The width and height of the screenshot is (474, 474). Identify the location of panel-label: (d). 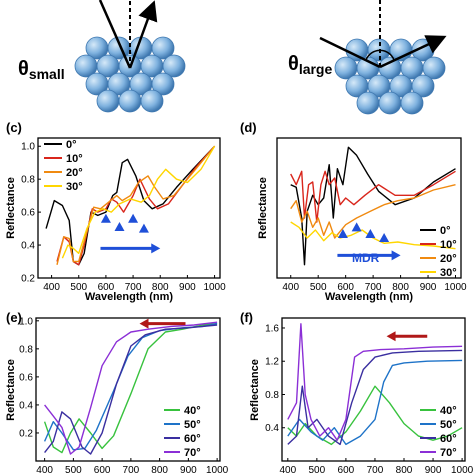
(248, 127).